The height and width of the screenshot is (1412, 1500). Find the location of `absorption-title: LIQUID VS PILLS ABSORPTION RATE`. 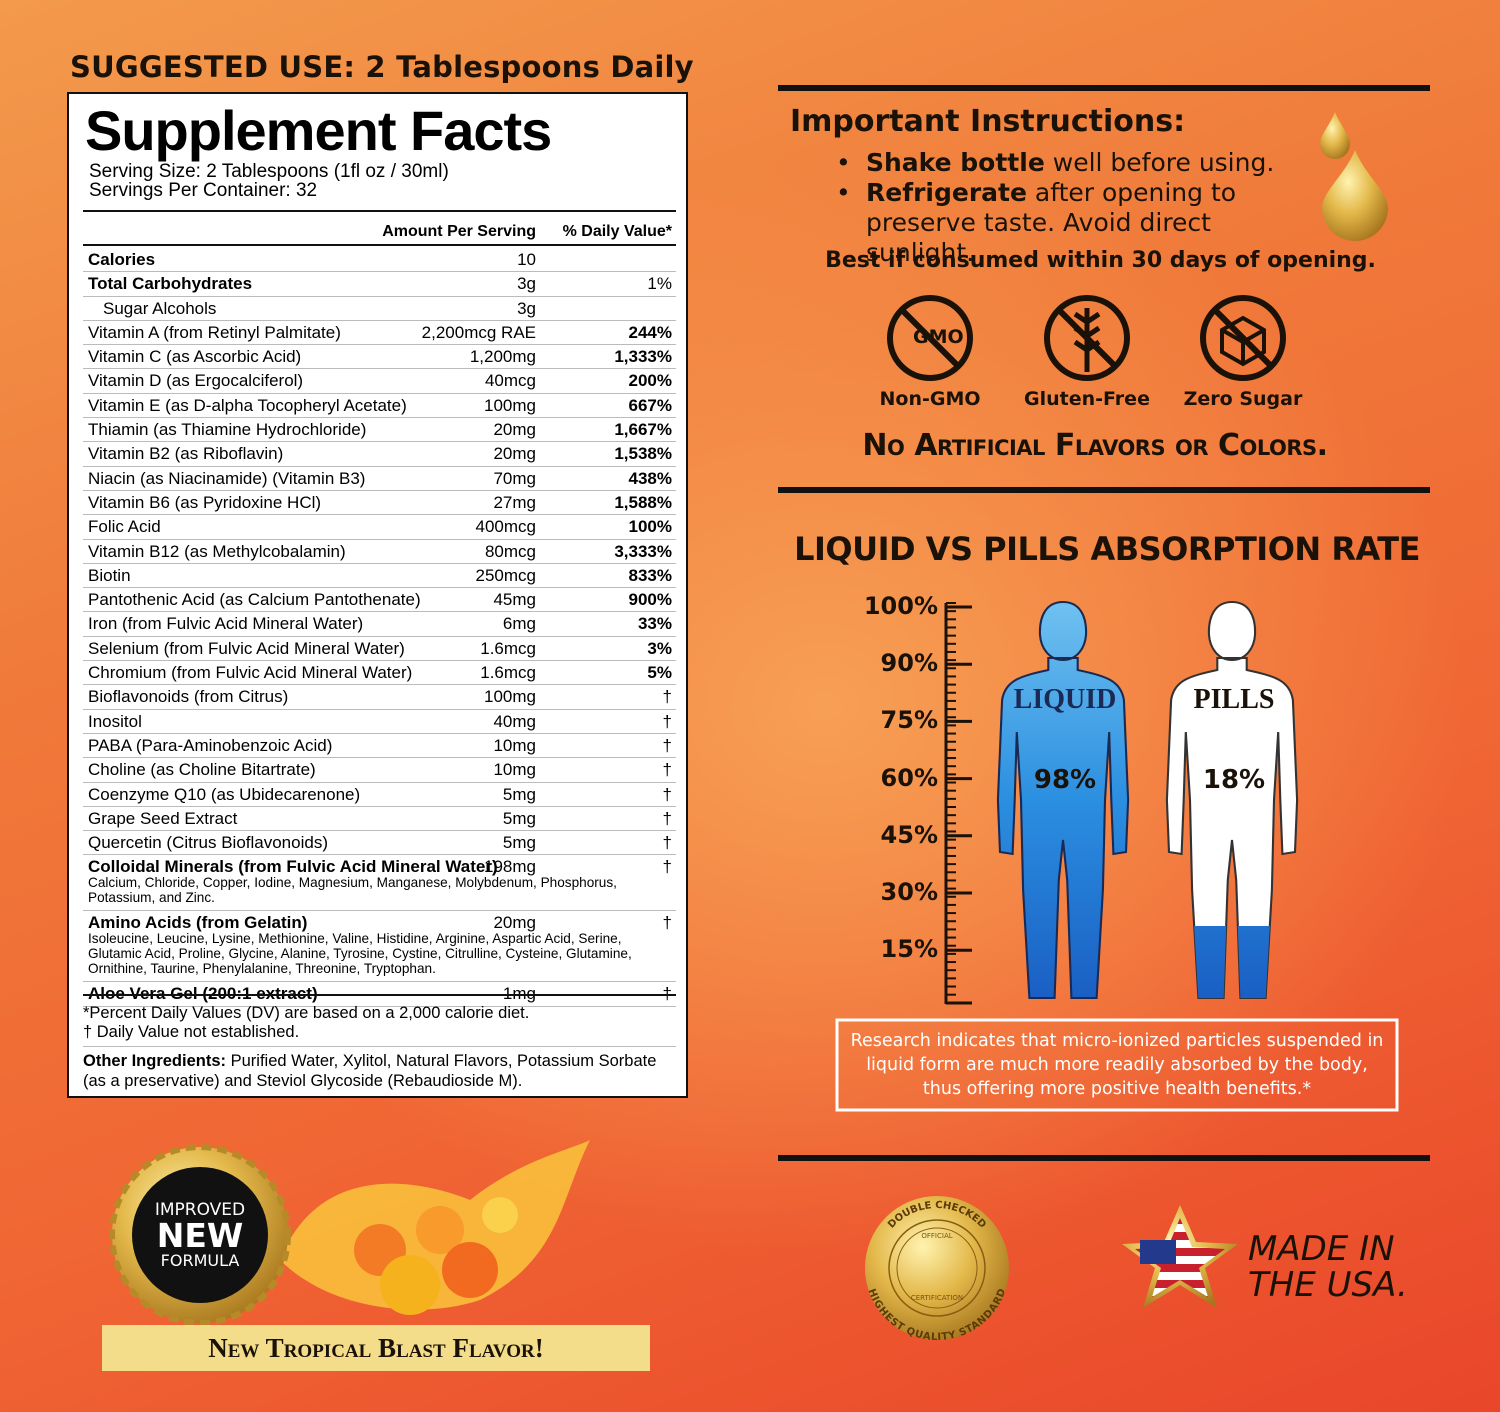

absorption-title: LIQUID VS PILLS ABSORPTION RATE is located at coordinates (1107, 549).